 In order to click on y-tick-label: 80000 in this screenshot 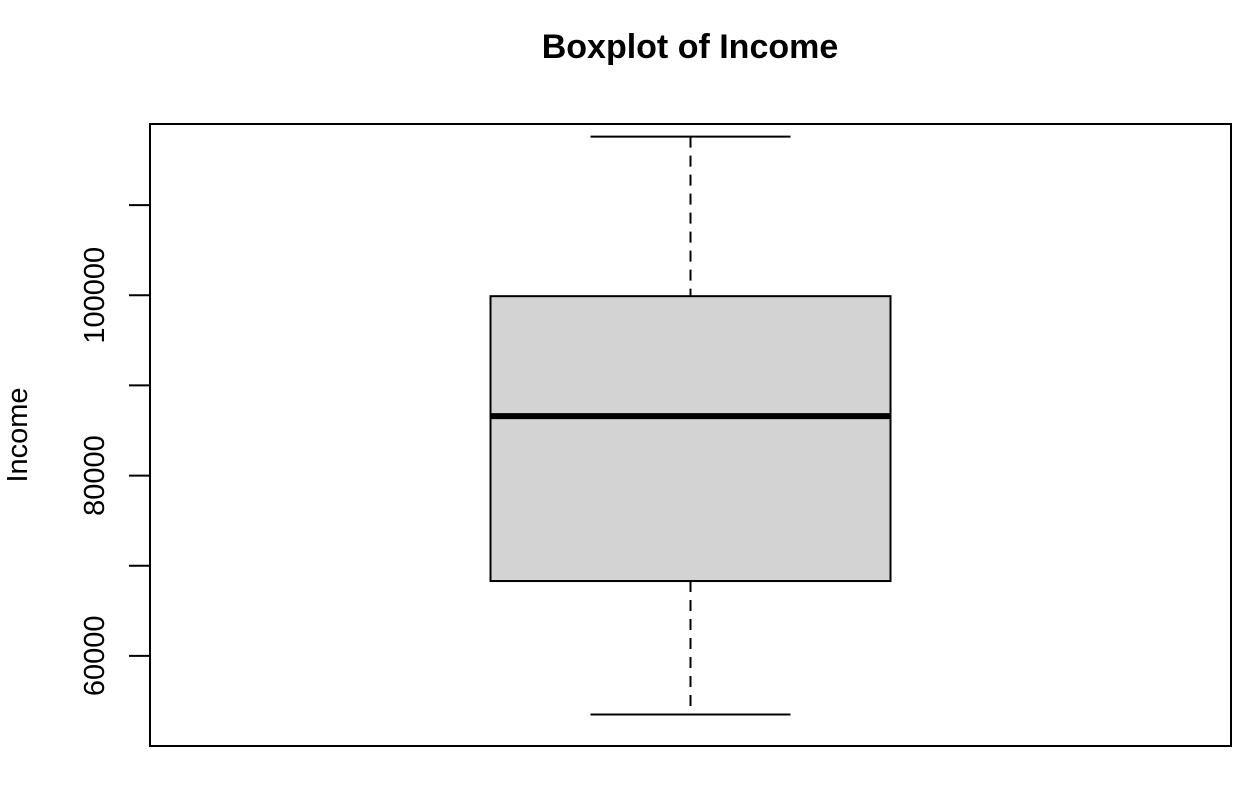, I will do `click(95, 475)`.